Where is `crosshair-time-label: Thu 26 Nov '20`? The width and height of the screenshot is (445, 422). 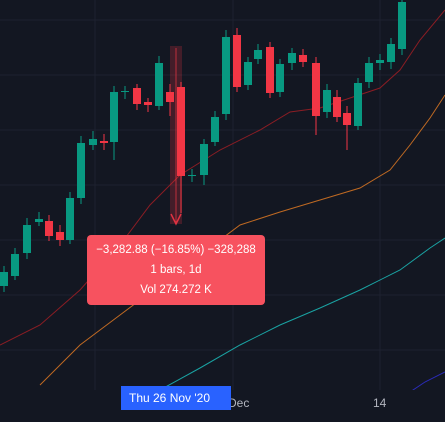
crosshair-time-label: Thu 26 Nov '20 is located at coordinates (176, 398).